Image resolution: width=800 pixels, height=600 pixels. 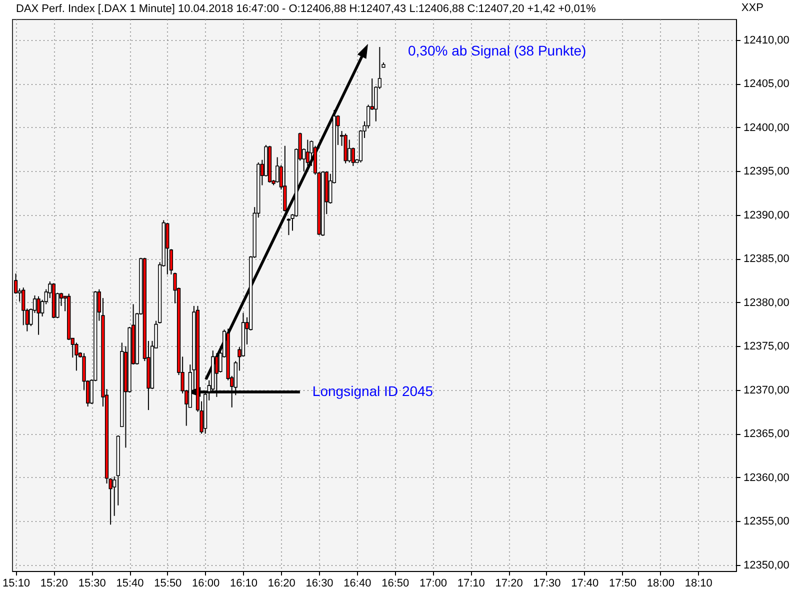 What do you see at coordinates (767, 390) in the screenshot?
I see `y-tick-label: 12370,00` at bounding box center [767, 390].